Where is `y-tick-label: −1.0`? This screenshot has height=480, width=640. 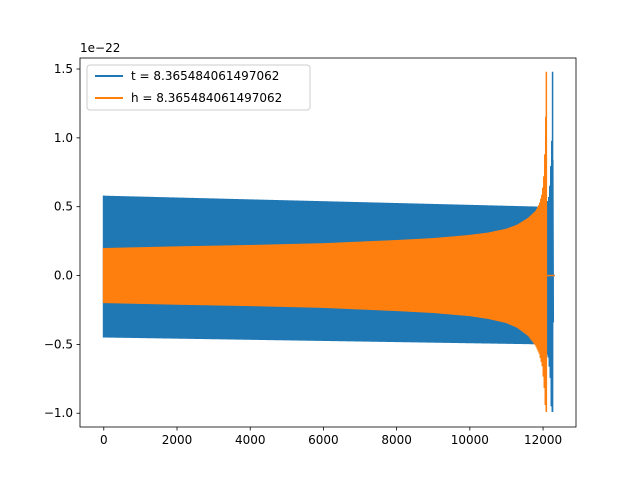
y-tick-label: −1.0 is located at coordinates (58, 413).